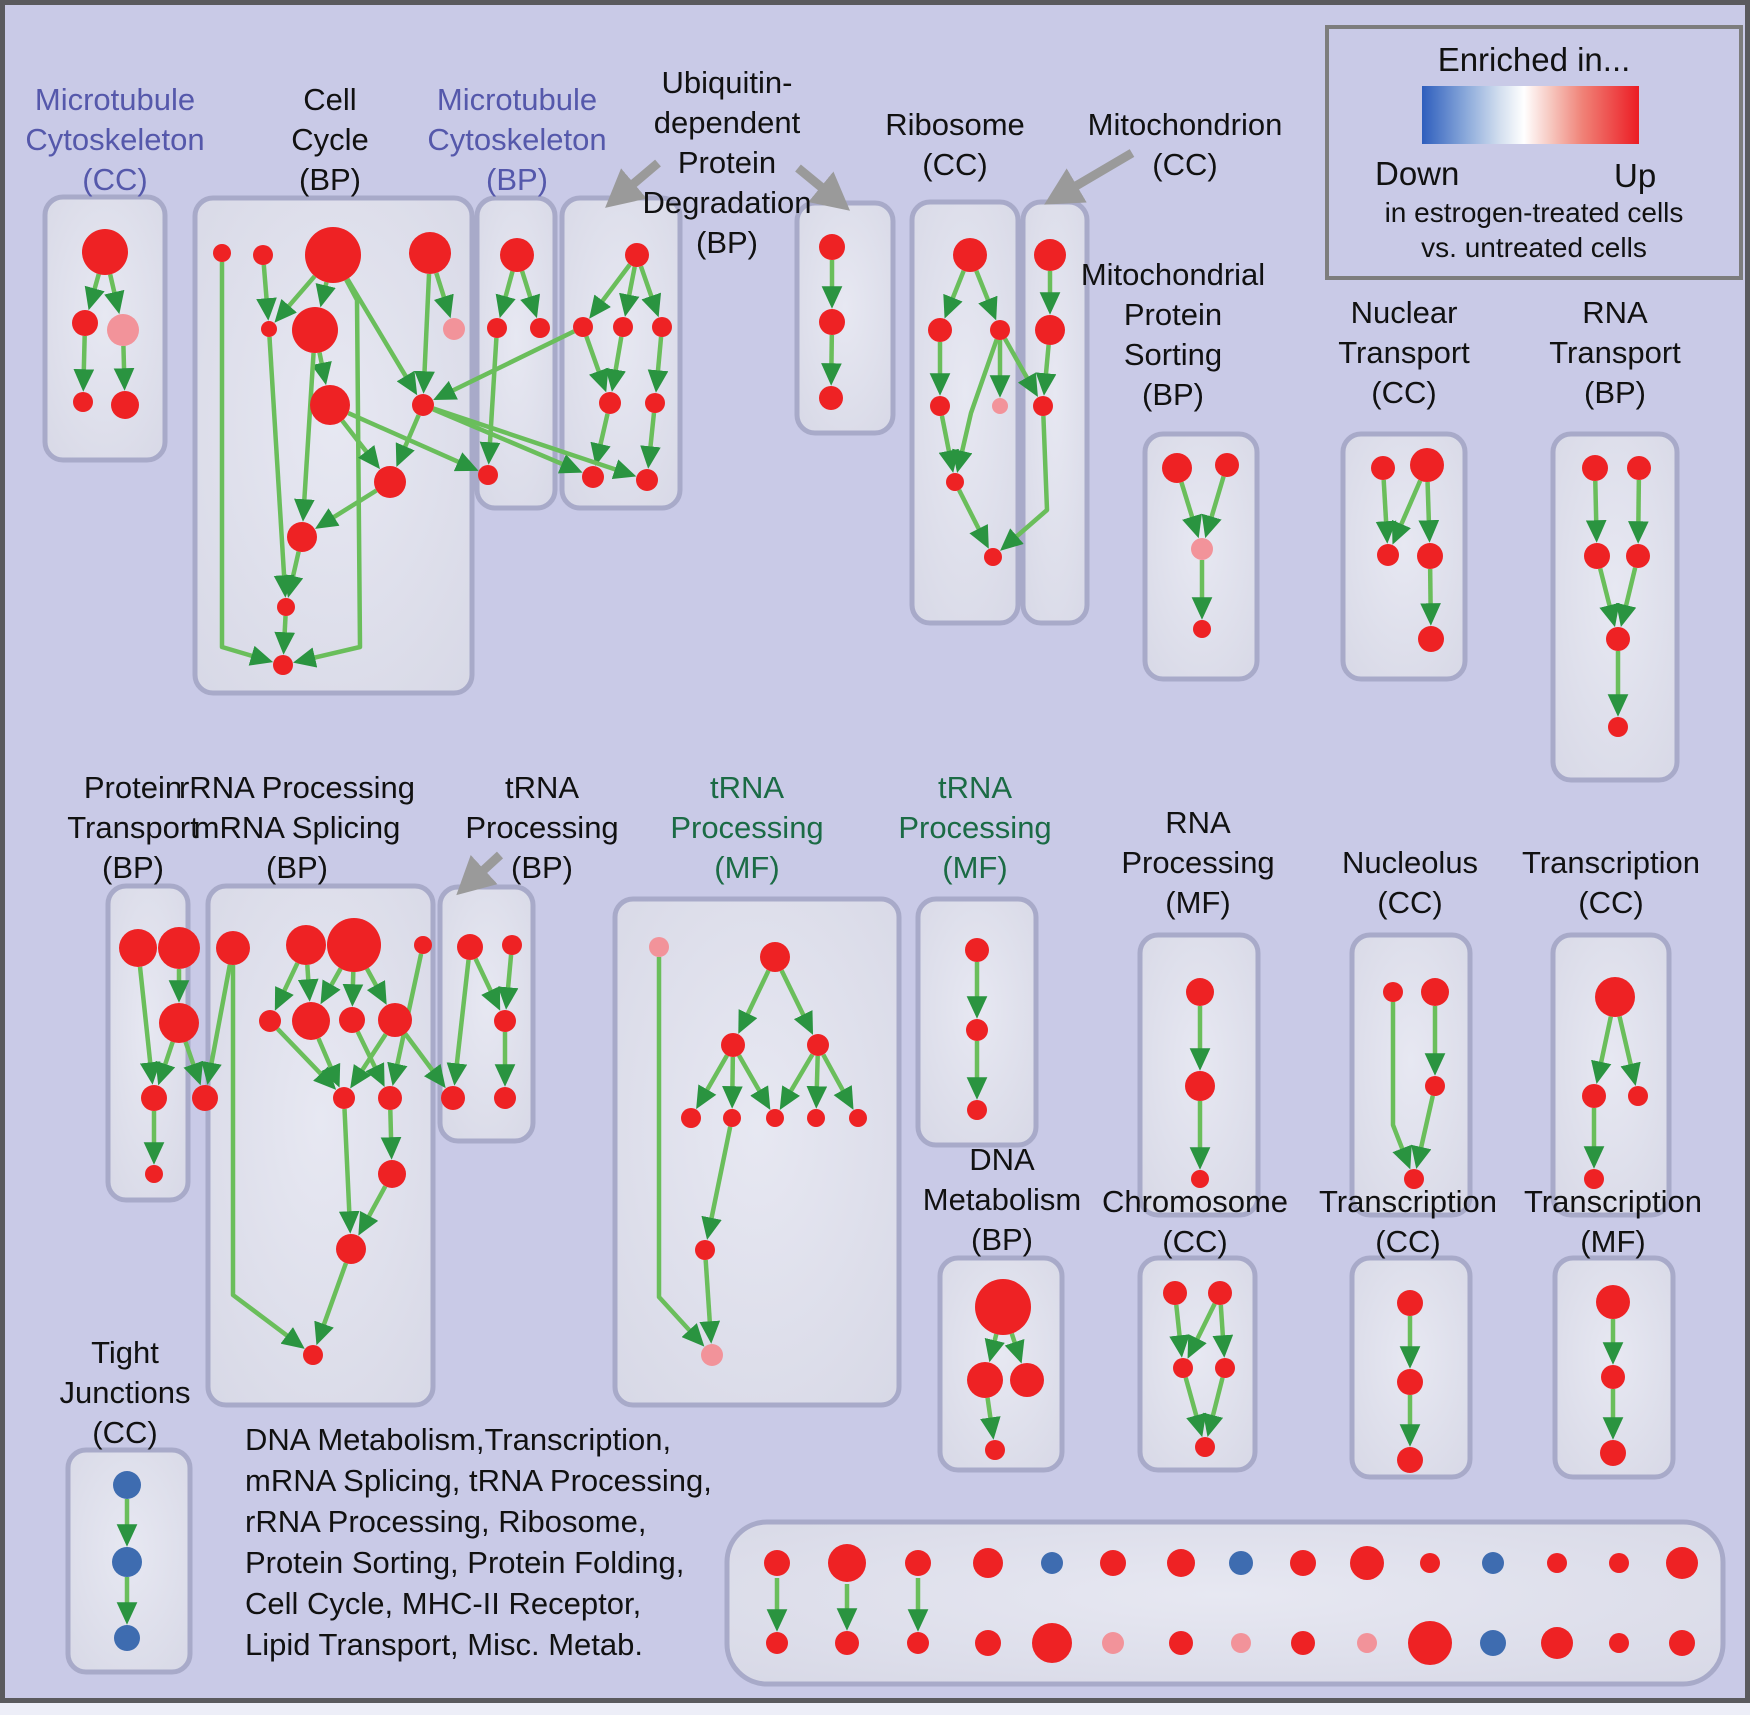  I want to click on cluster-label-mito: Mitochondrion (CC), so click(1185, 144).